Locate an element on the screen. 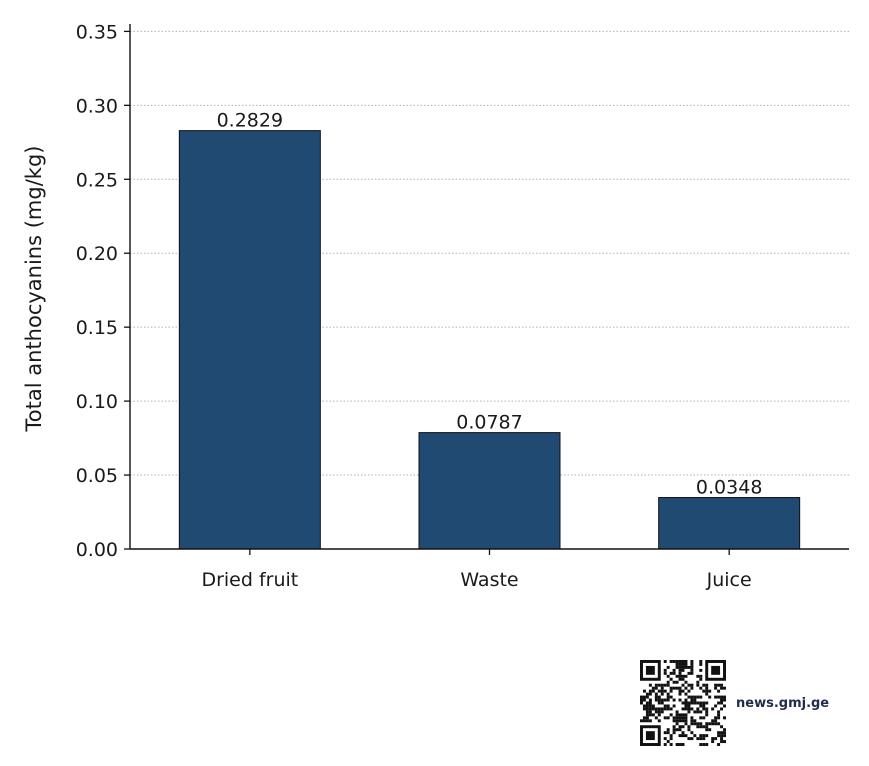 This screenshot has width=869, height=766. y-tick-label: 0.15 is located at coordinates (97, 328).